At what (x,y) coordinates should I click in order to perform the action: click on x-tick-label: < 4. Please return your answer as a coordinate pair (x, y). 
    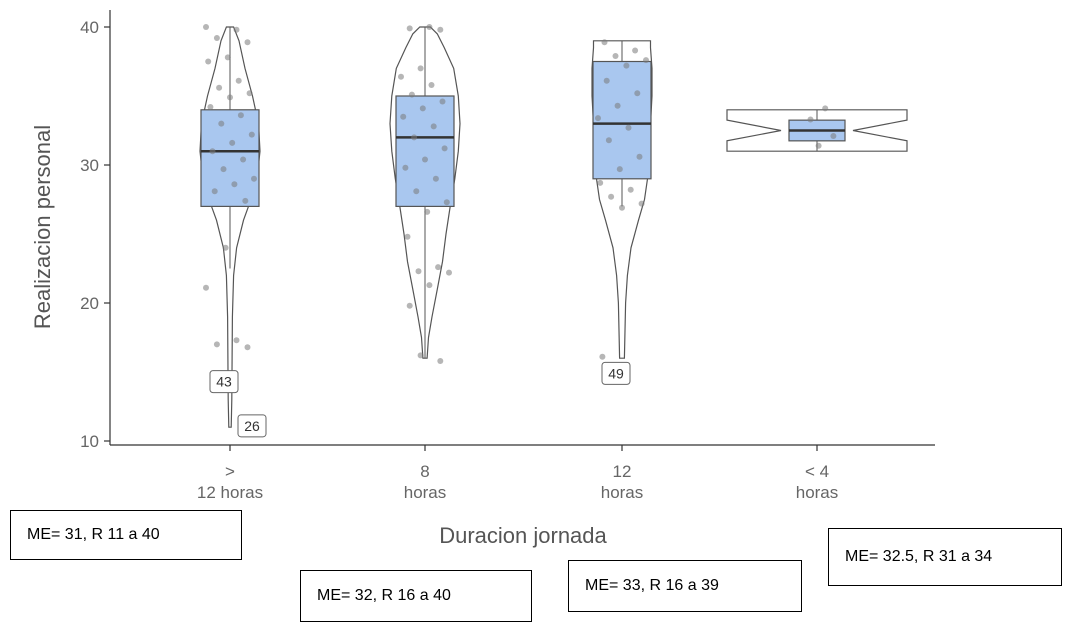
    Looking at the image, I should click on (817, 471).